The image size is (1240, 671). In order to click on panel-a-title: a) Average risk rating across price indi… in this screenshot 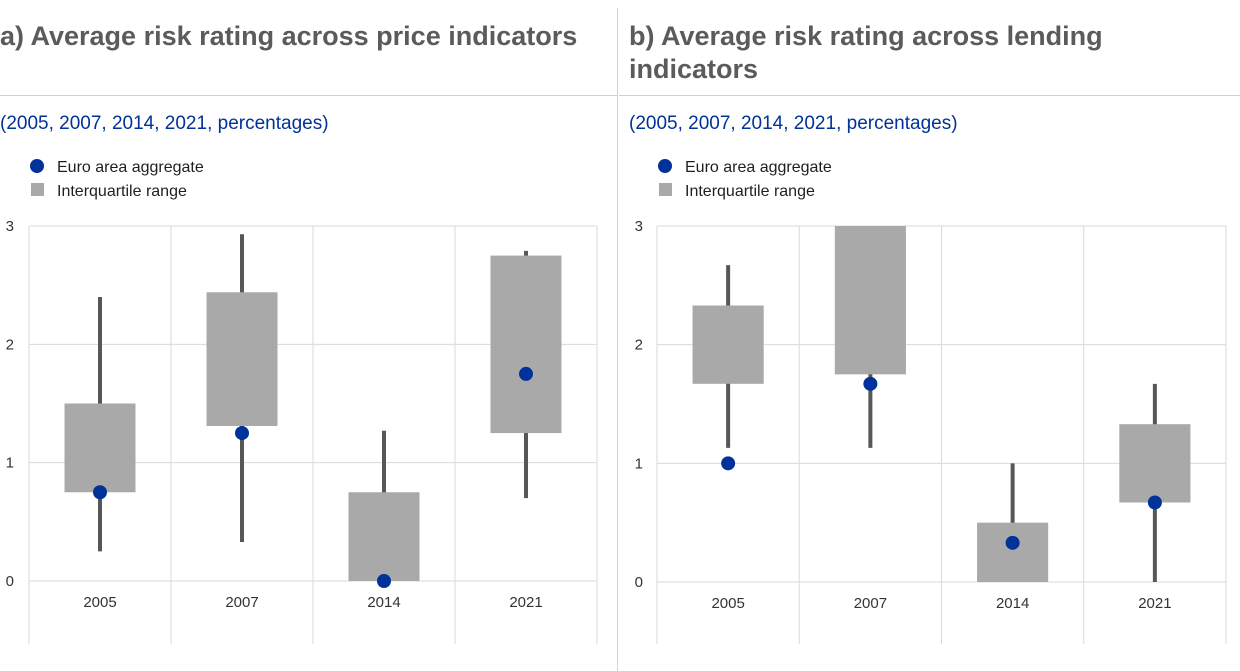, I will do `click(289, 36)`.